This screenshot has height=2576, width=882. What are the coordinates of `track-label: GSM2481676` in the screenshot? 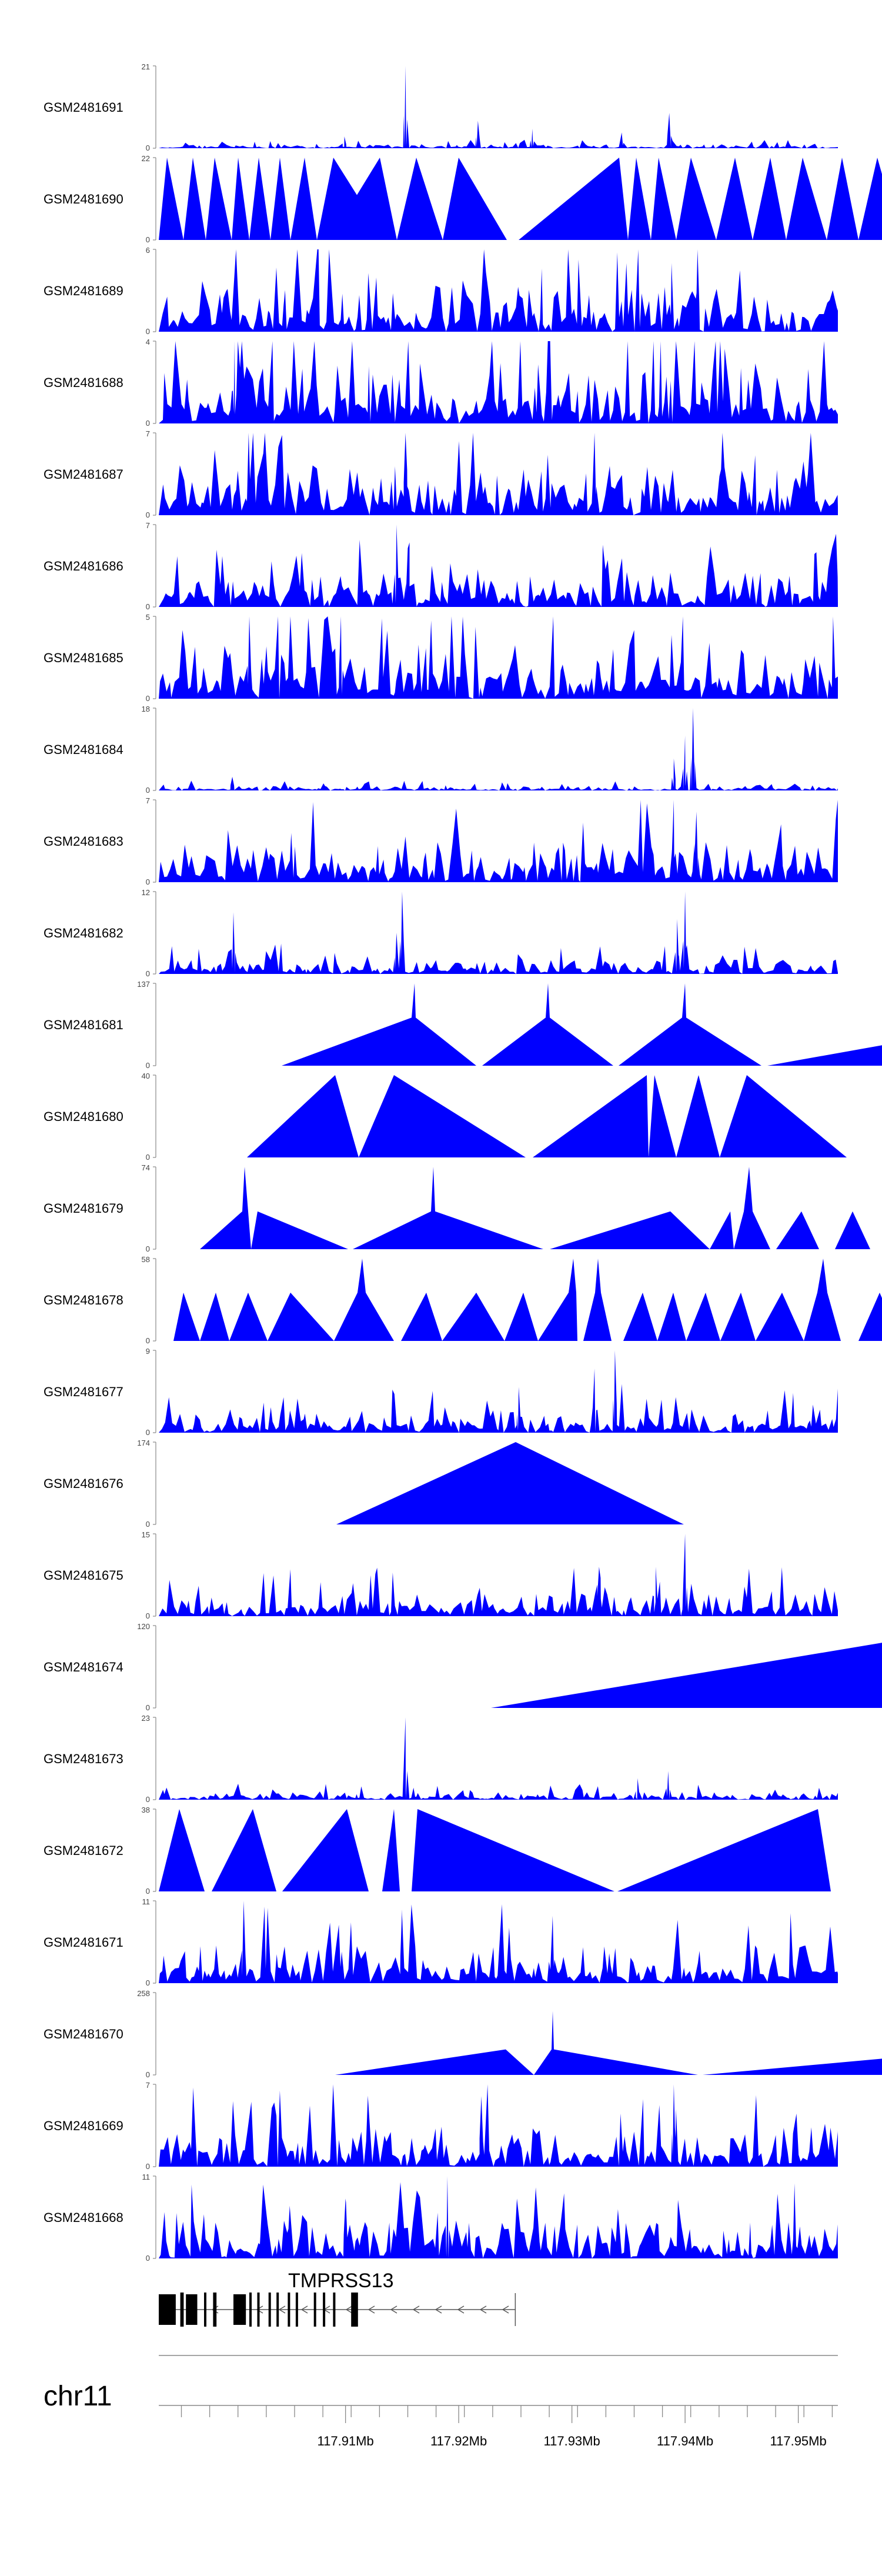 It's located at (83, 1483).